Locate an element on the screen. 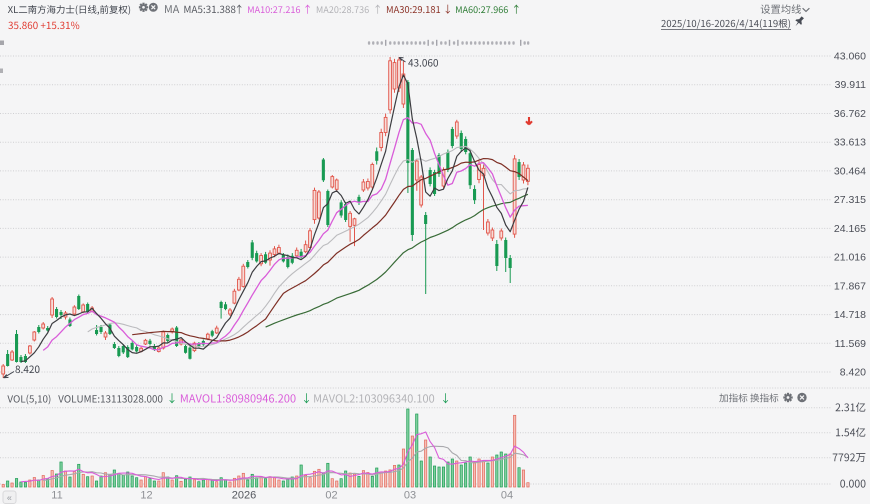 The width and height of the screenshot is (870, 504). svg-text: 17.867 is located at coordinates (850, 286).